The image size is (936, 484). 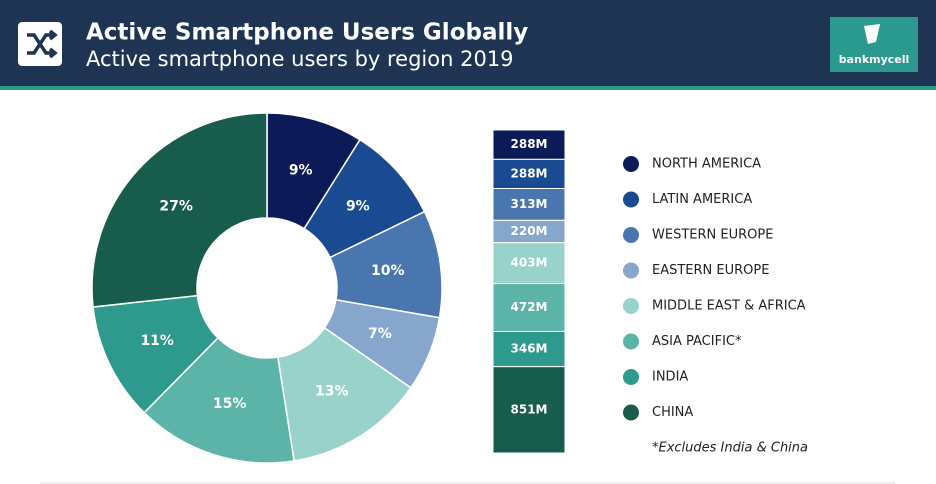 What do you see at coordinates (157, 341) in the screenshot?
I see `slice-label: 11%` at bounding box center [157, 341].